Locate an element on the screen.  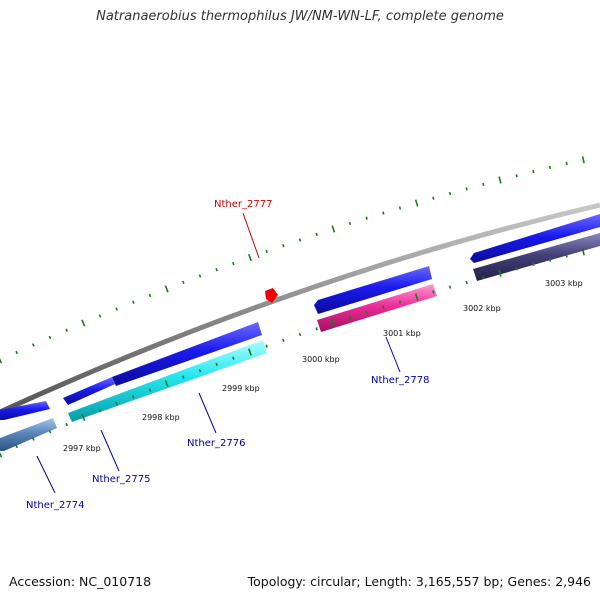
kbp-label: 3000 kbp is located at coordinates (321, 359).